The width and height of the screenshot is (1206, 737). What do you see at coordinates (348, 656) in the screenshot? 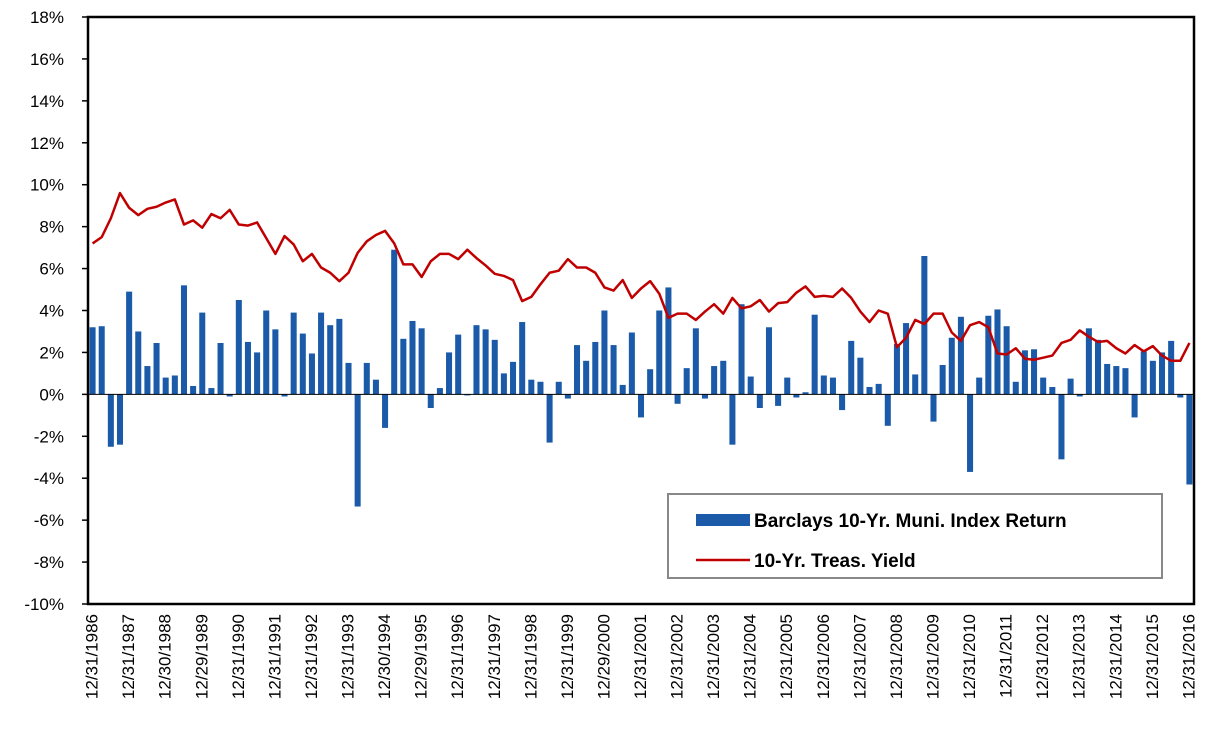
I see `x-tick-label: 12/31/1993` at bounding box center [348, 656].